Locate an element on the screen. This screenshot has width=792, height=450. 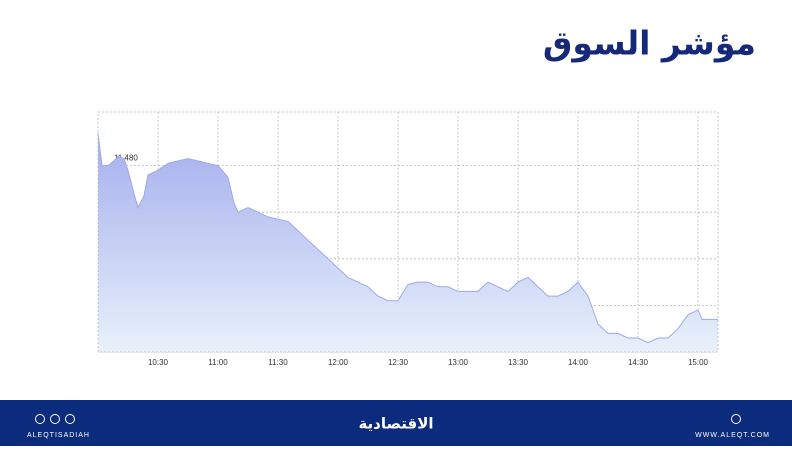
x-tick-label: 10:30 is located at coordinates (158, 362).